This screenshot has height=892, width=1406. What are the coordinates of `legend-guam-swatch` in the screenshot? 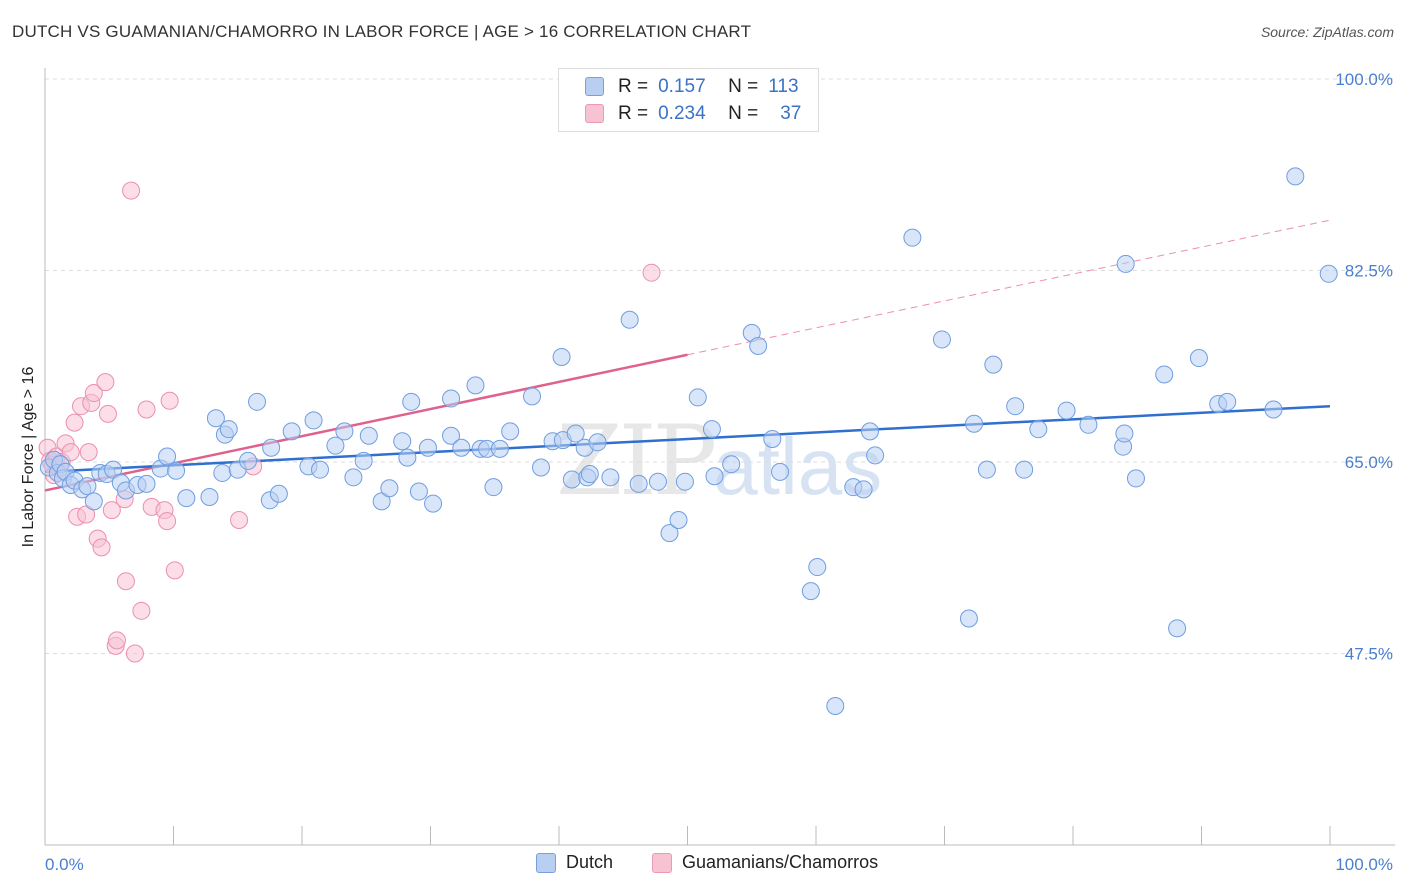 It's located at (662, 862).